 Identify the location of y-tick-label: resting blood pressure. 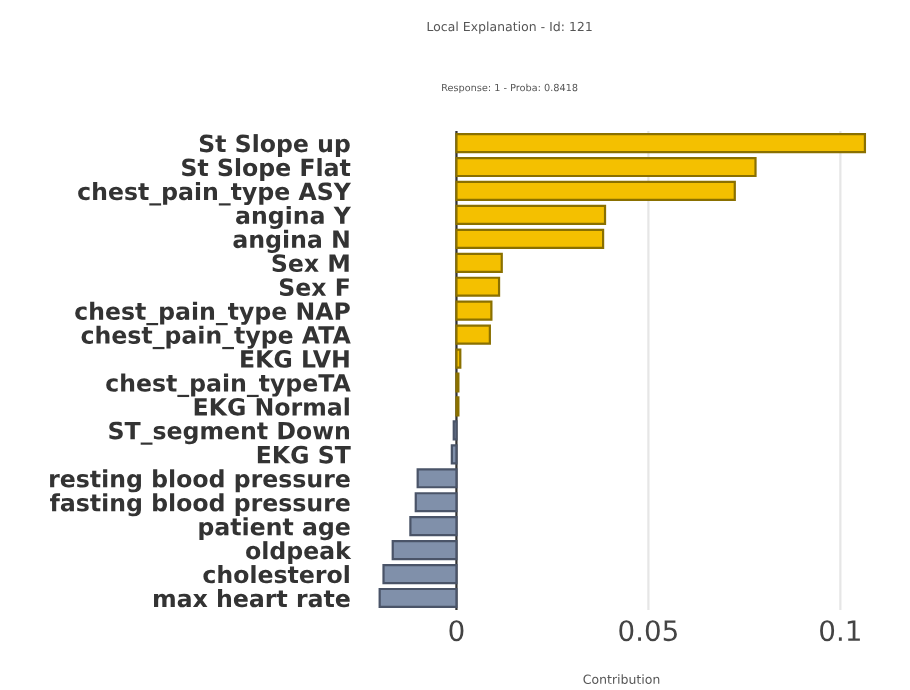
(200, 481).